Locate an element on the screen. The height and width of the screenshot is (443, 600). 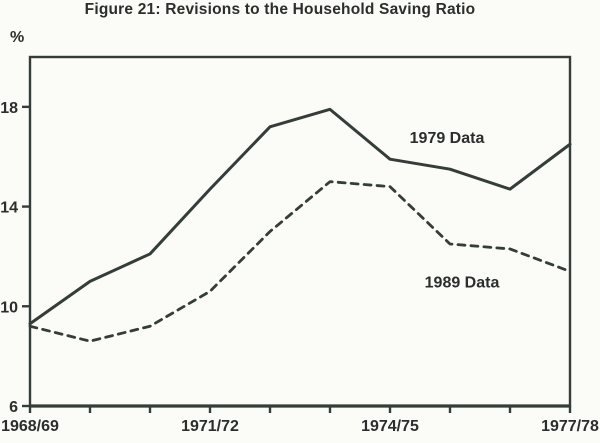
x-tick-label: 1977/78 is located at coordinates (570, 426).